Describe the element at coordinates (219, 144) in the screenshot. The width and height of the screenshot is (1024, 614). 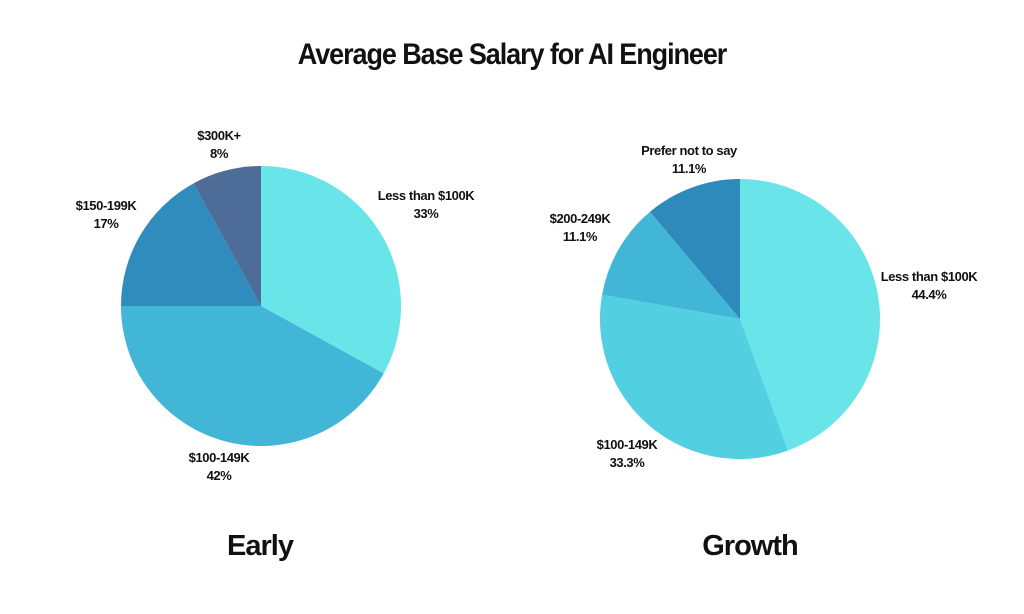
I see `slice-label: $300K+ 8%` at that location.